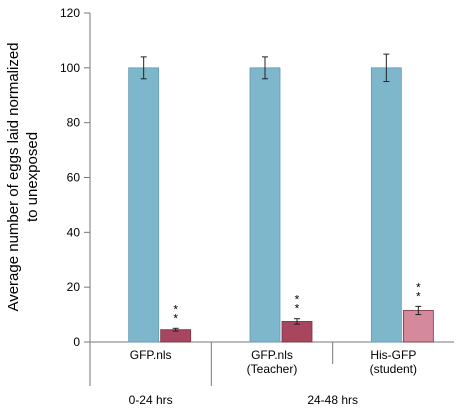 Image resolution: width=458 pixels, height=414 pixels. I want to click on group-label: 0-24 hrs, so click(151, 400).